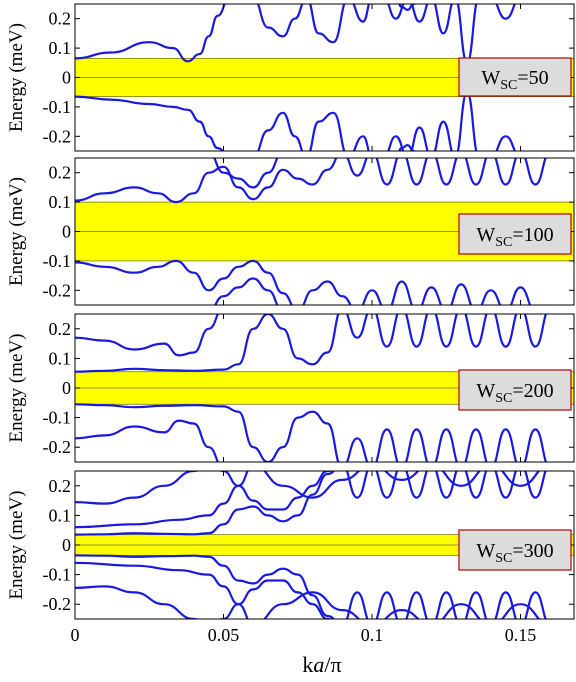  What do you see at coordinates (332, 664) in the screenshot?
I see `x-axis-label-pi: /π` at bounding box center [332, 664].